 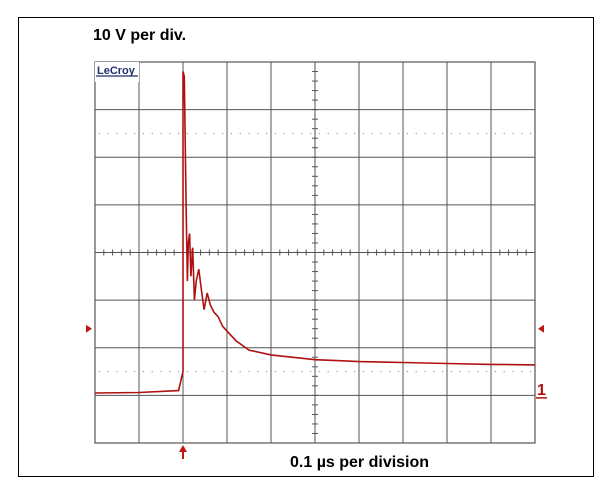 I want to click on channel-label: 1, so click(x=541, y=390).